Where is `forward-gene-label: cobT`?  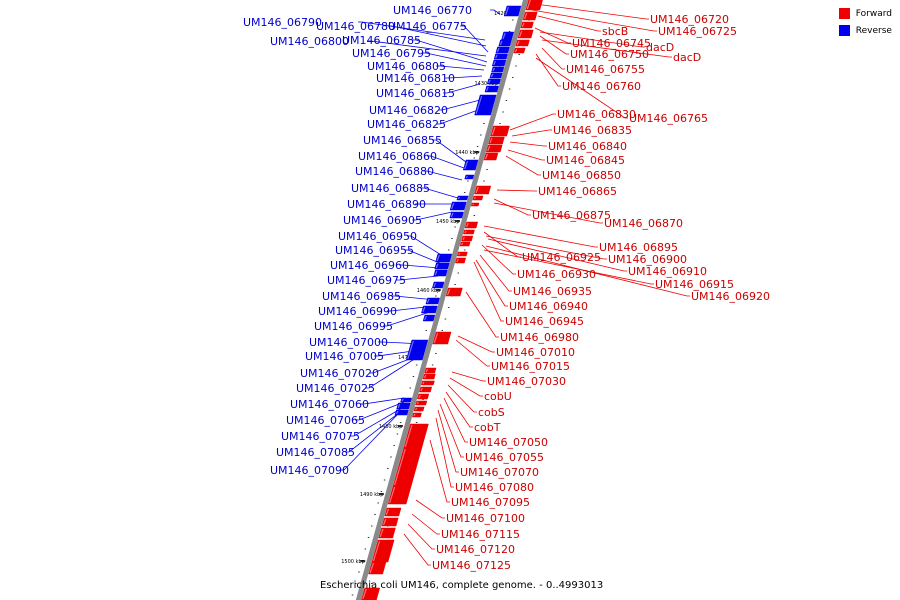 forward-gene-label: cobT is located at coordinates (487, 427).